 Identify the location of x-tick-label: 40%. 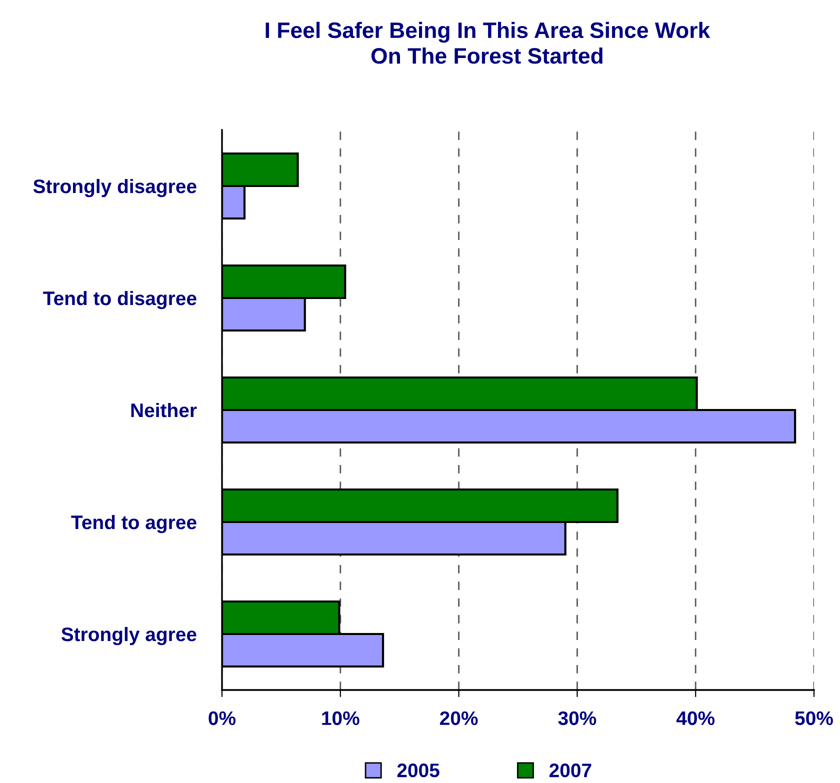
(695, 718).